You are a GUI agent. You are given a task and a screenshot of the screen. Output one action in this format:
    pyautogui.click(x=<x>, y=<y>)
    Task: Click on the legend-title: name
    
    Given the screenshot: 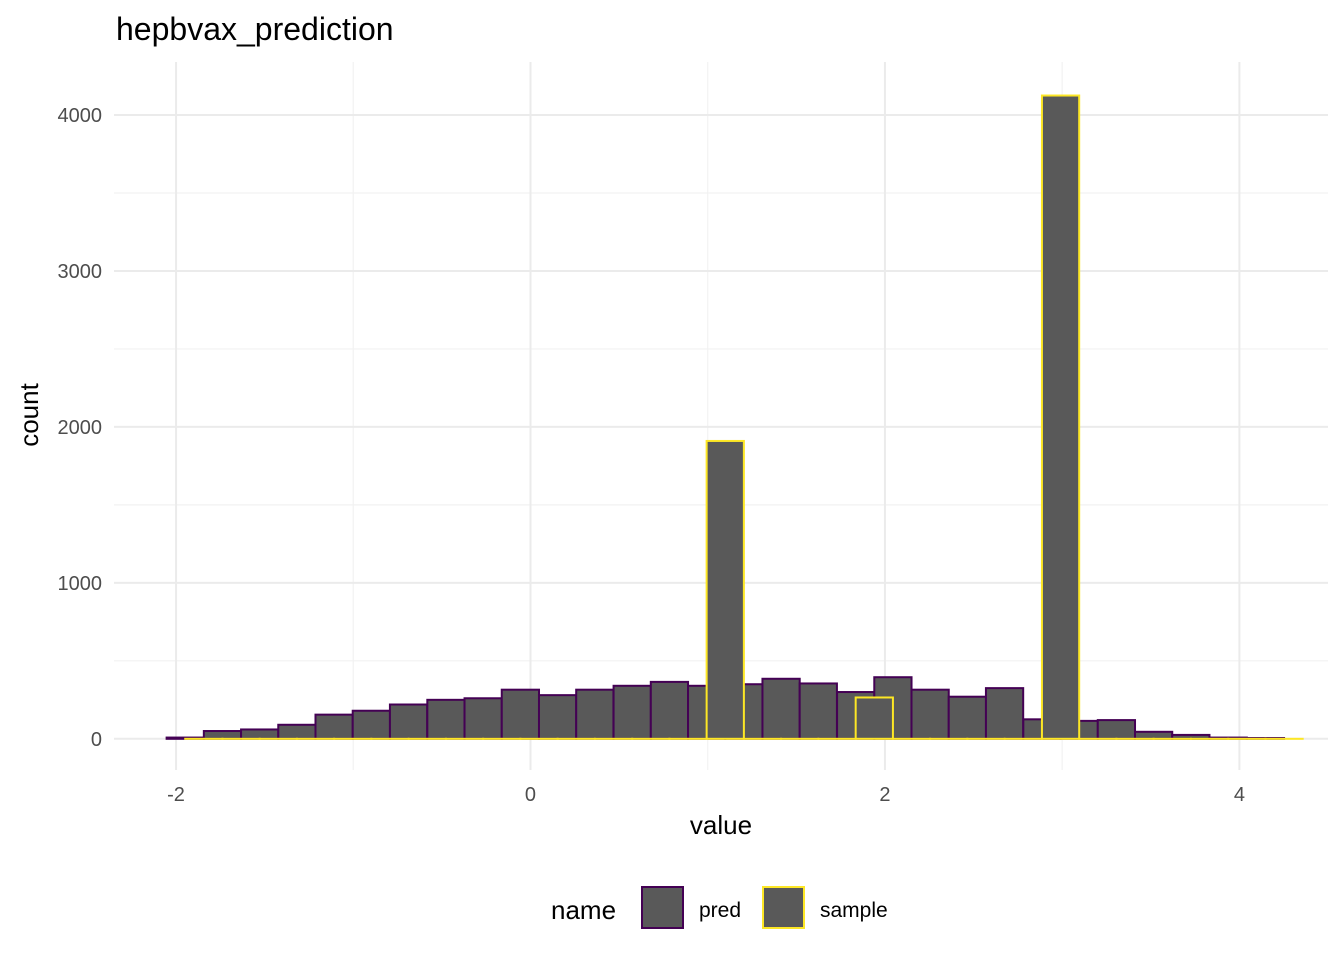 What is the action you would take?
    pyautogui.click(x=583, y=910)
    